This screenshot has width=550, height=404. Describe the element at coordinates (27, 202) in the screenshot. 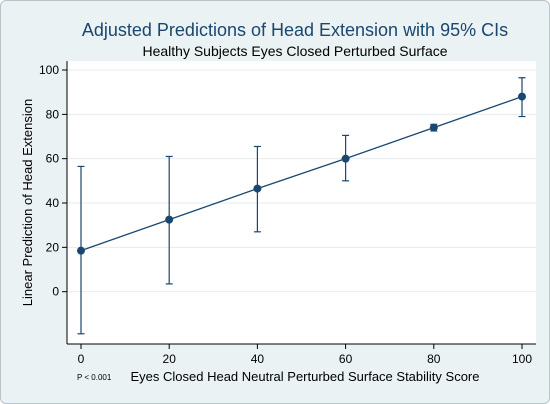

I see `y-axis-label: Linear Prediction of Head Extension` at that location.